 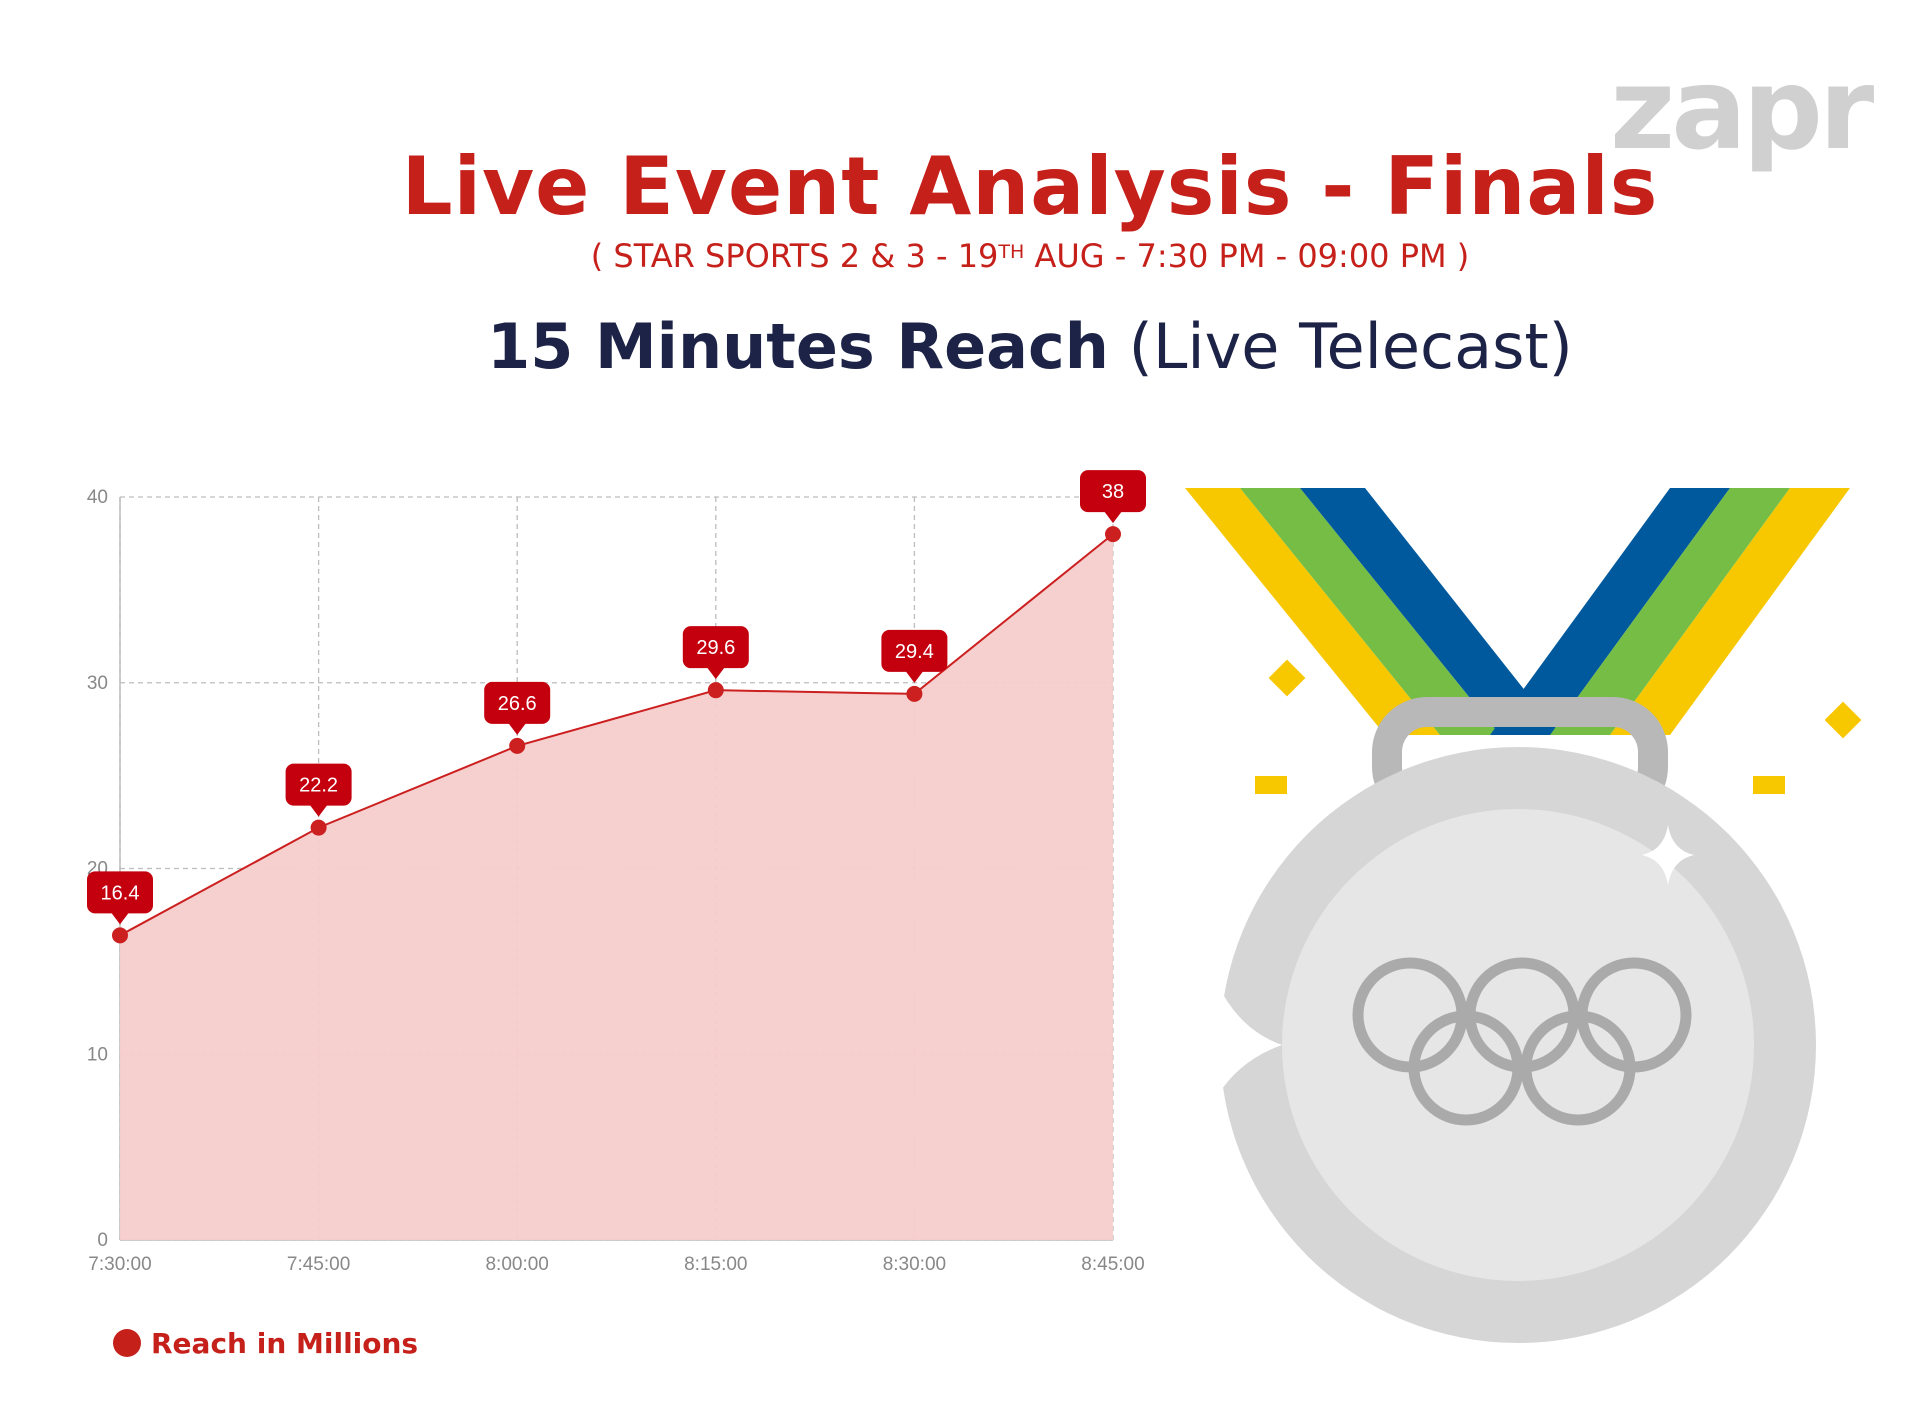 I want to click on ribbon-right, so click(x=1670, y=611).